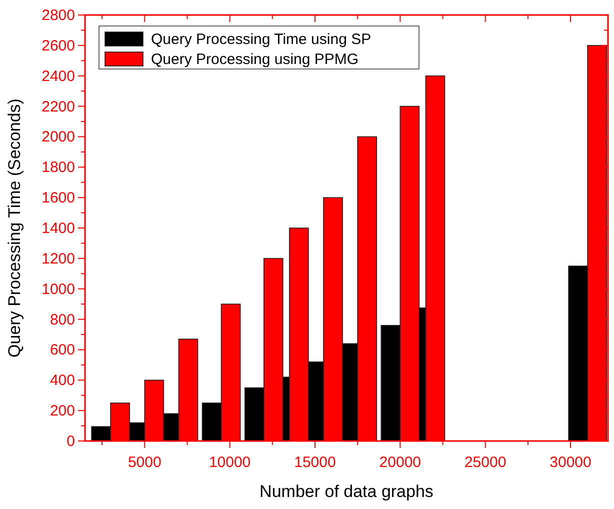  I want to click on x-tick-label: 5000, so click(145, 462).